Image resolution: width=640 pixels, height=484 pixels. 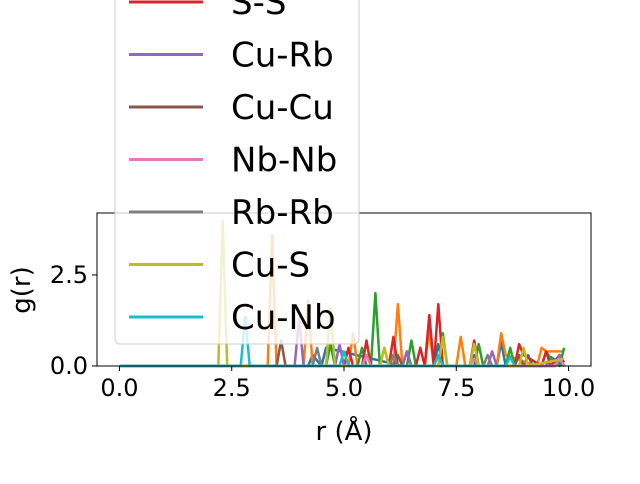 What do you see at coordinates (456, 388) in the screenshot?
I see `x-tick-label: 7.5` at bounding box center [456, 388].